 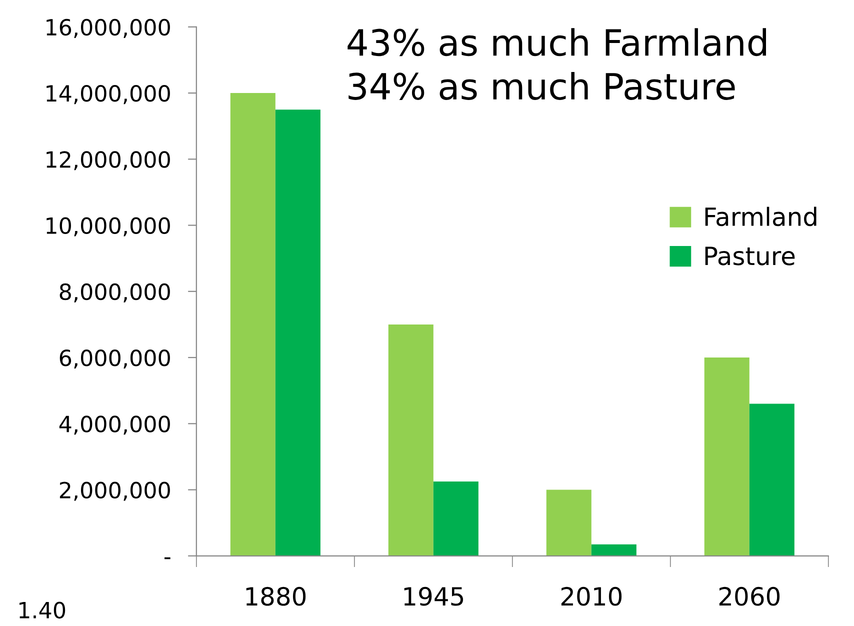 What do you see at coordinates (434, 596) in the screenshot?
I see `x-tick-label: 1945` at bounding box center [434, 596].